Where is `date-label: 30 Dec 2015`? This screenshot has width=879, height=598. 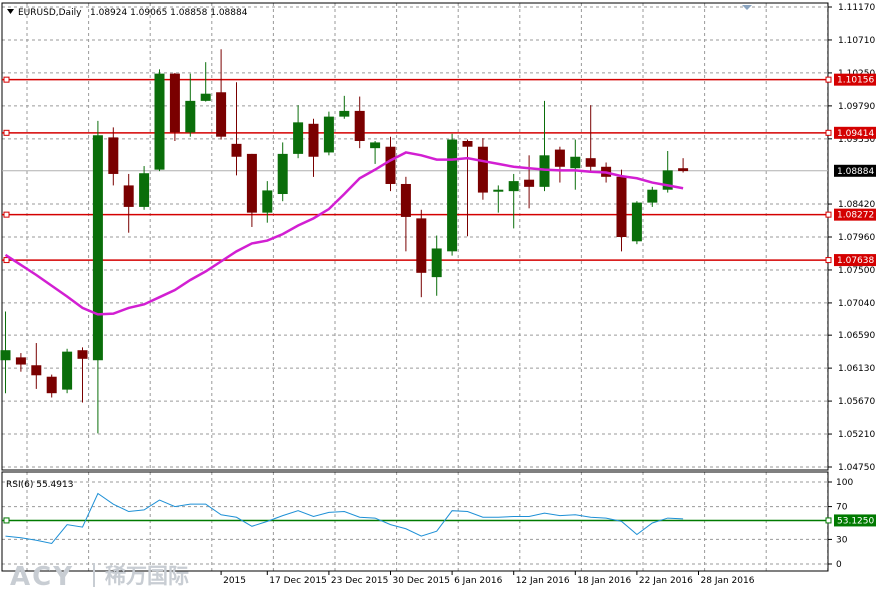 date-label: 30 Dec 2015 is located at coordinates (422, 581).